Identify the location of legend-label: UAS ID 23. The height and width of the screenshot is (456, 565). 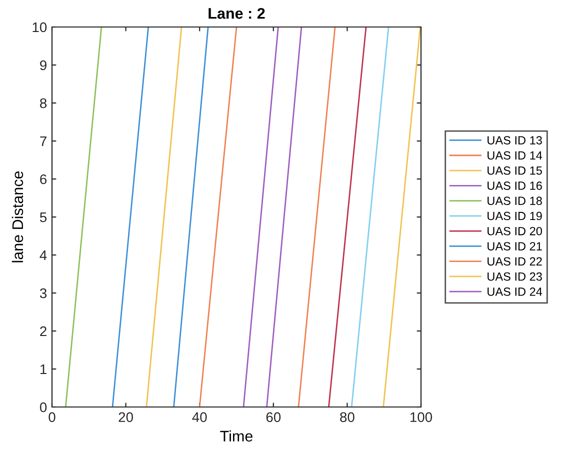
(515, 276).